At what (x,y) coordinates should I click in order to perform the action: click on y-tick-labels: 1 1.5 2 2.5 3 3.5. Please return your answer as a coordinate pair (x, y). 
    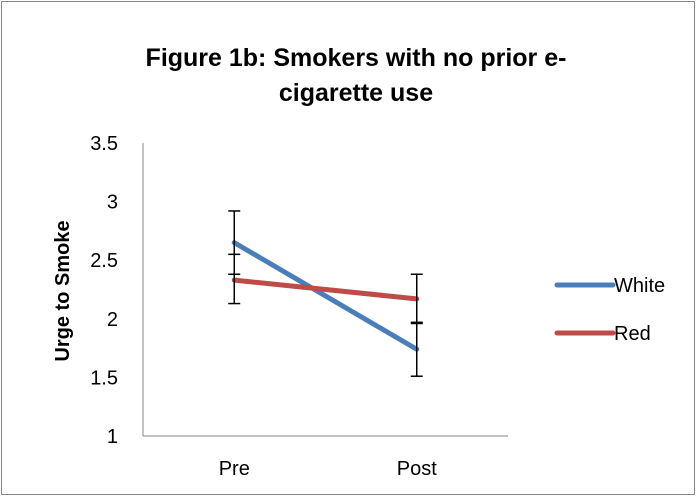
    Looking at the image, I should click on (104, 290).